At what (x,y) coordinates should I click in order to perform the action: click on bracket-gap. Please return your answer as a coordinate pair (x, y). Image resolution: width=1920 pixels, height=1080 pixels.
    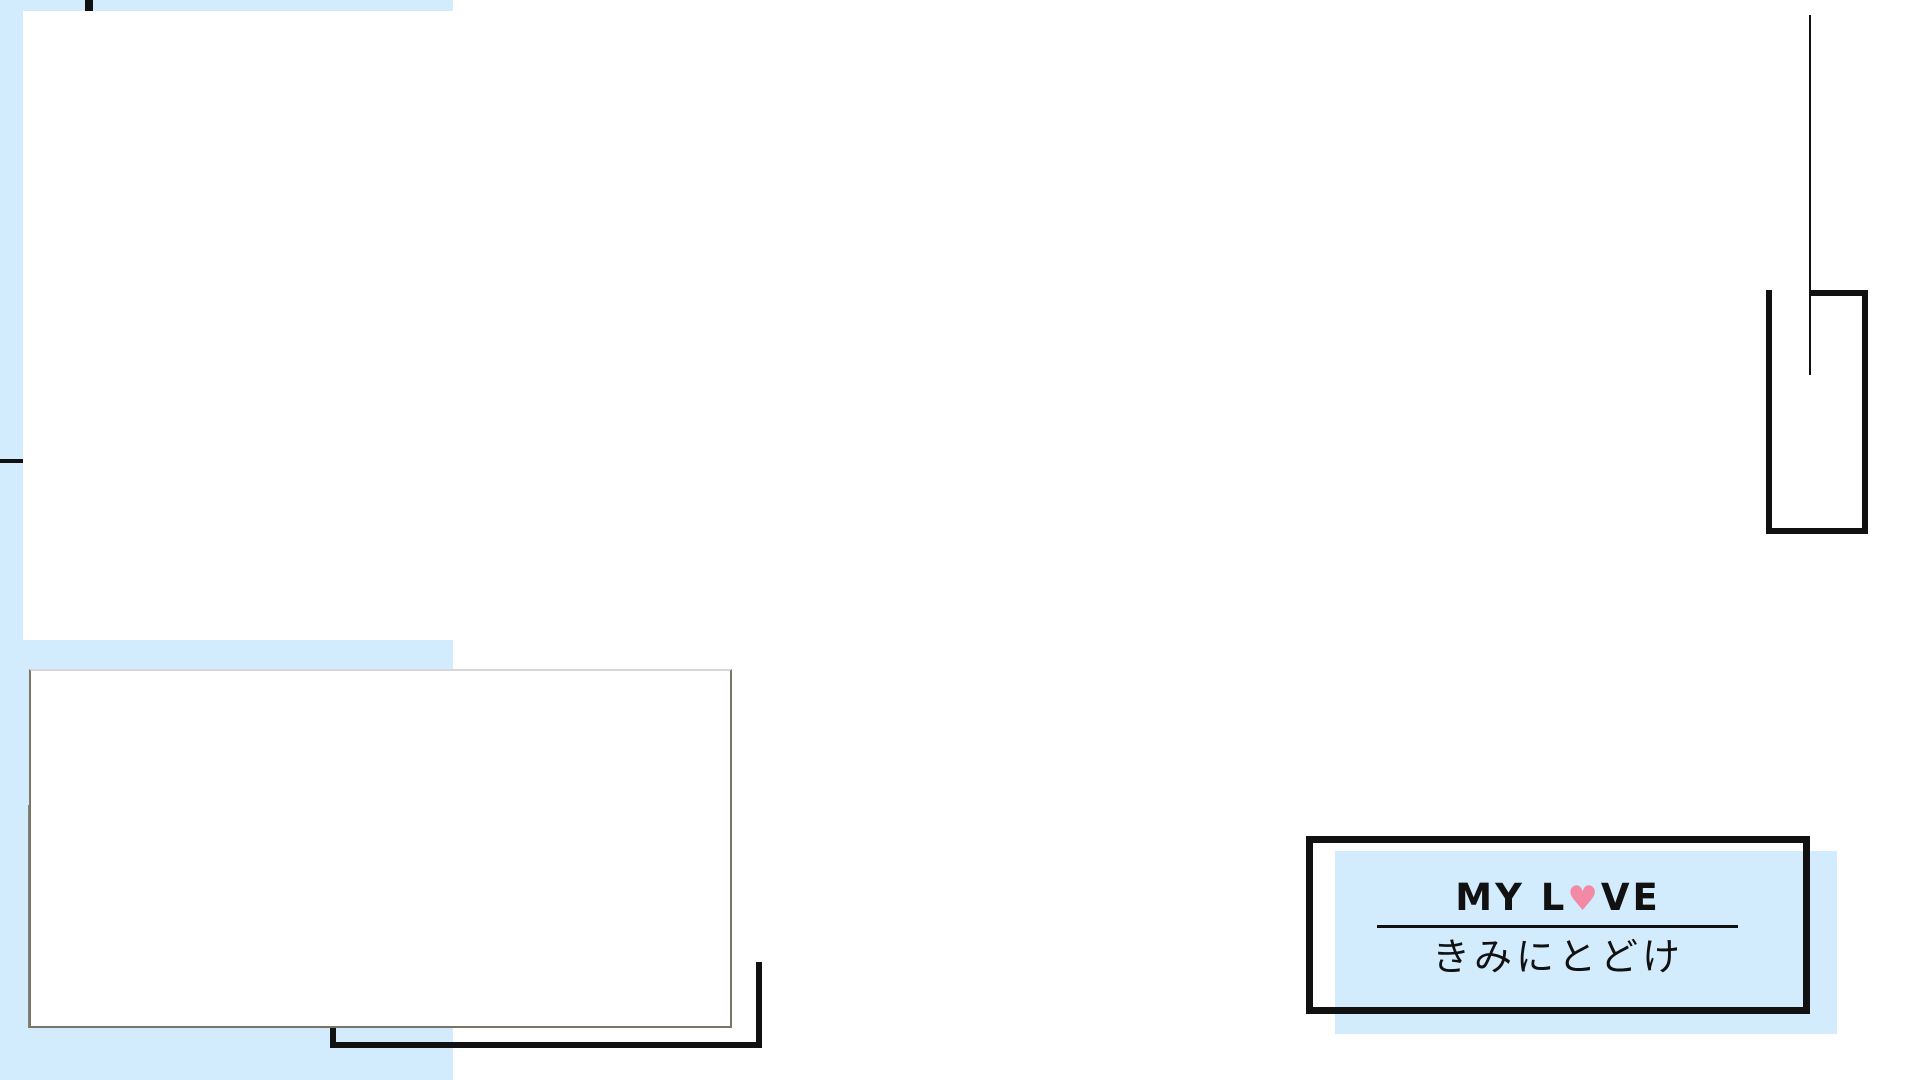
    Looking at the image, I should click on (1790, 332).